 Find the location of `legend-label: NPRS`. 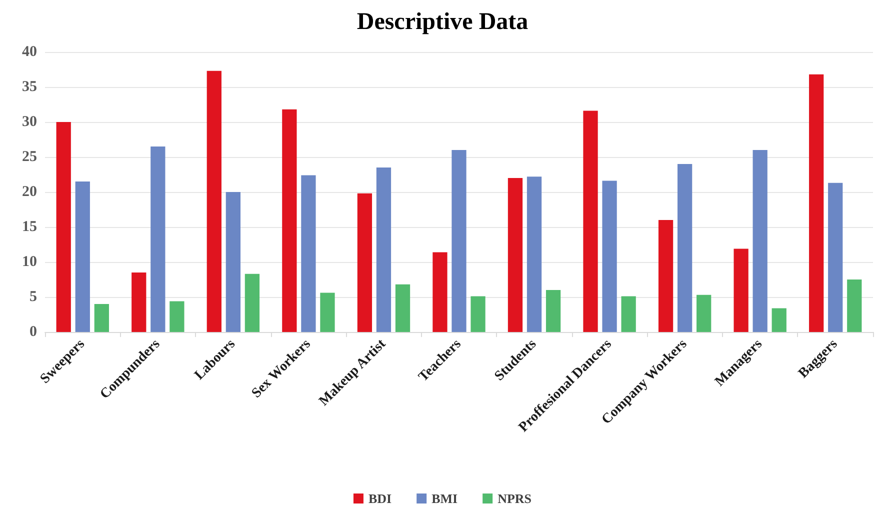

legend-label: NPRS is located at coordinates (515, 498).